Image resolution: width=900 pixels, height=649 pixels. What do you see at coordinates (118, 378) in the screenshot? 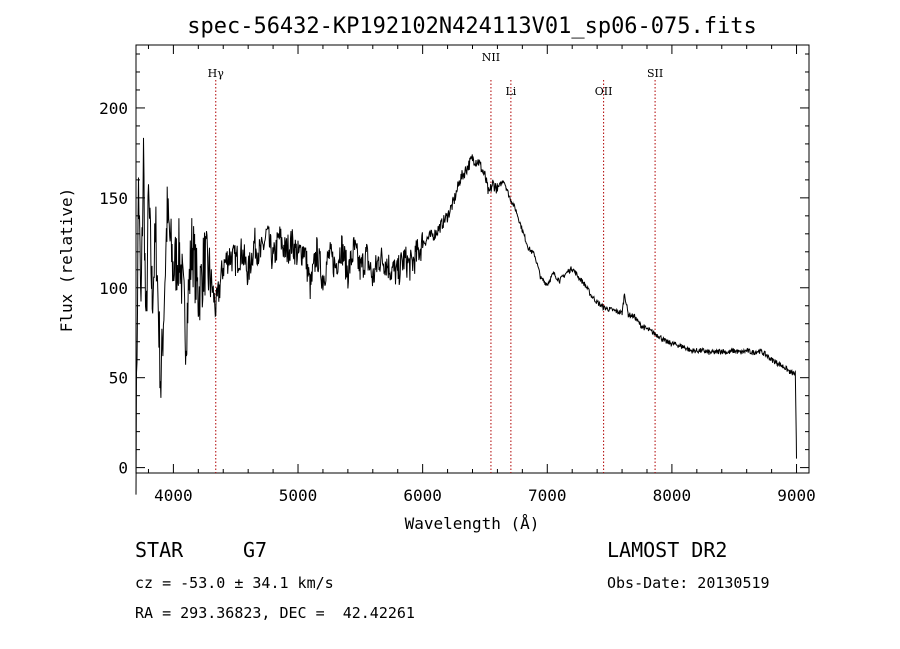
I see `y-tick-label: 50` at bounding box center [118, 378].